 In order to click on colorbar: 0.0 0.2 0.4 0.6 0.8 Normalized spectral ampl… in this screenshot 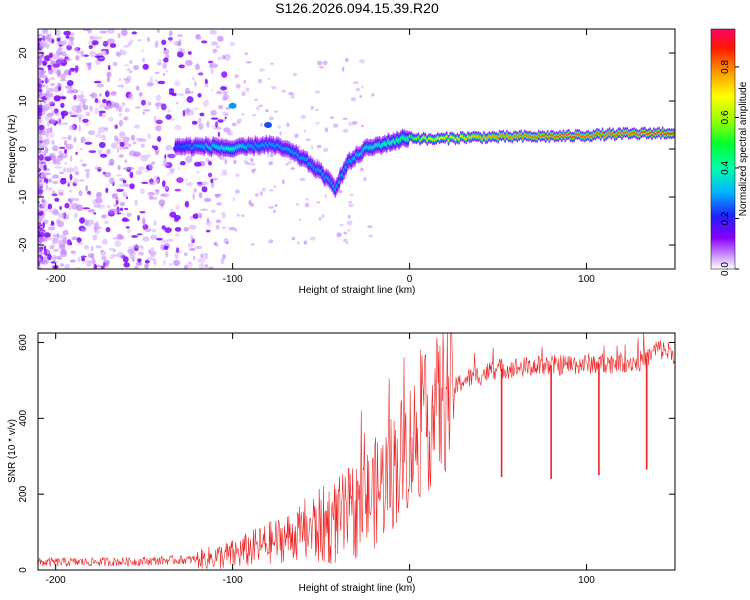, I will do `click(729, 152)`.